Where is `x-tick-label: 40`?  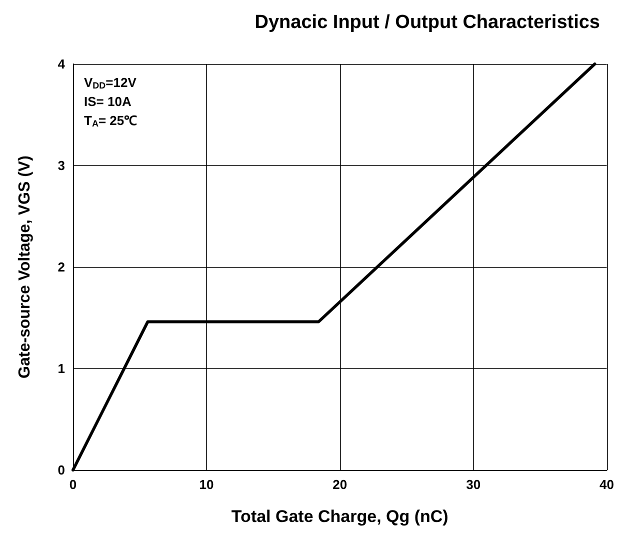 x-tick-label: 40 is located at coordinates (607, 484).